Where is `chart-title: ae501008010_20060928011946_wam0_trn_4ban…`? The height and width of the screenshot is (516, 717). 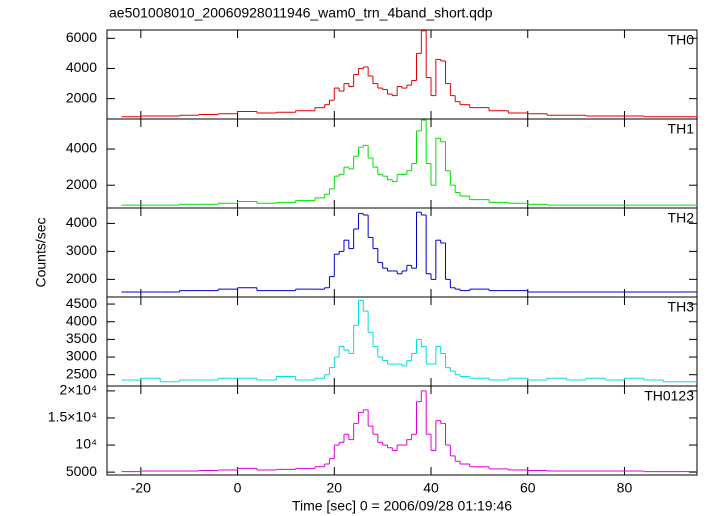
chart-title: ae501008010_20060928011946_wam0_trn_4ban… is located at coordinates (301, 13).